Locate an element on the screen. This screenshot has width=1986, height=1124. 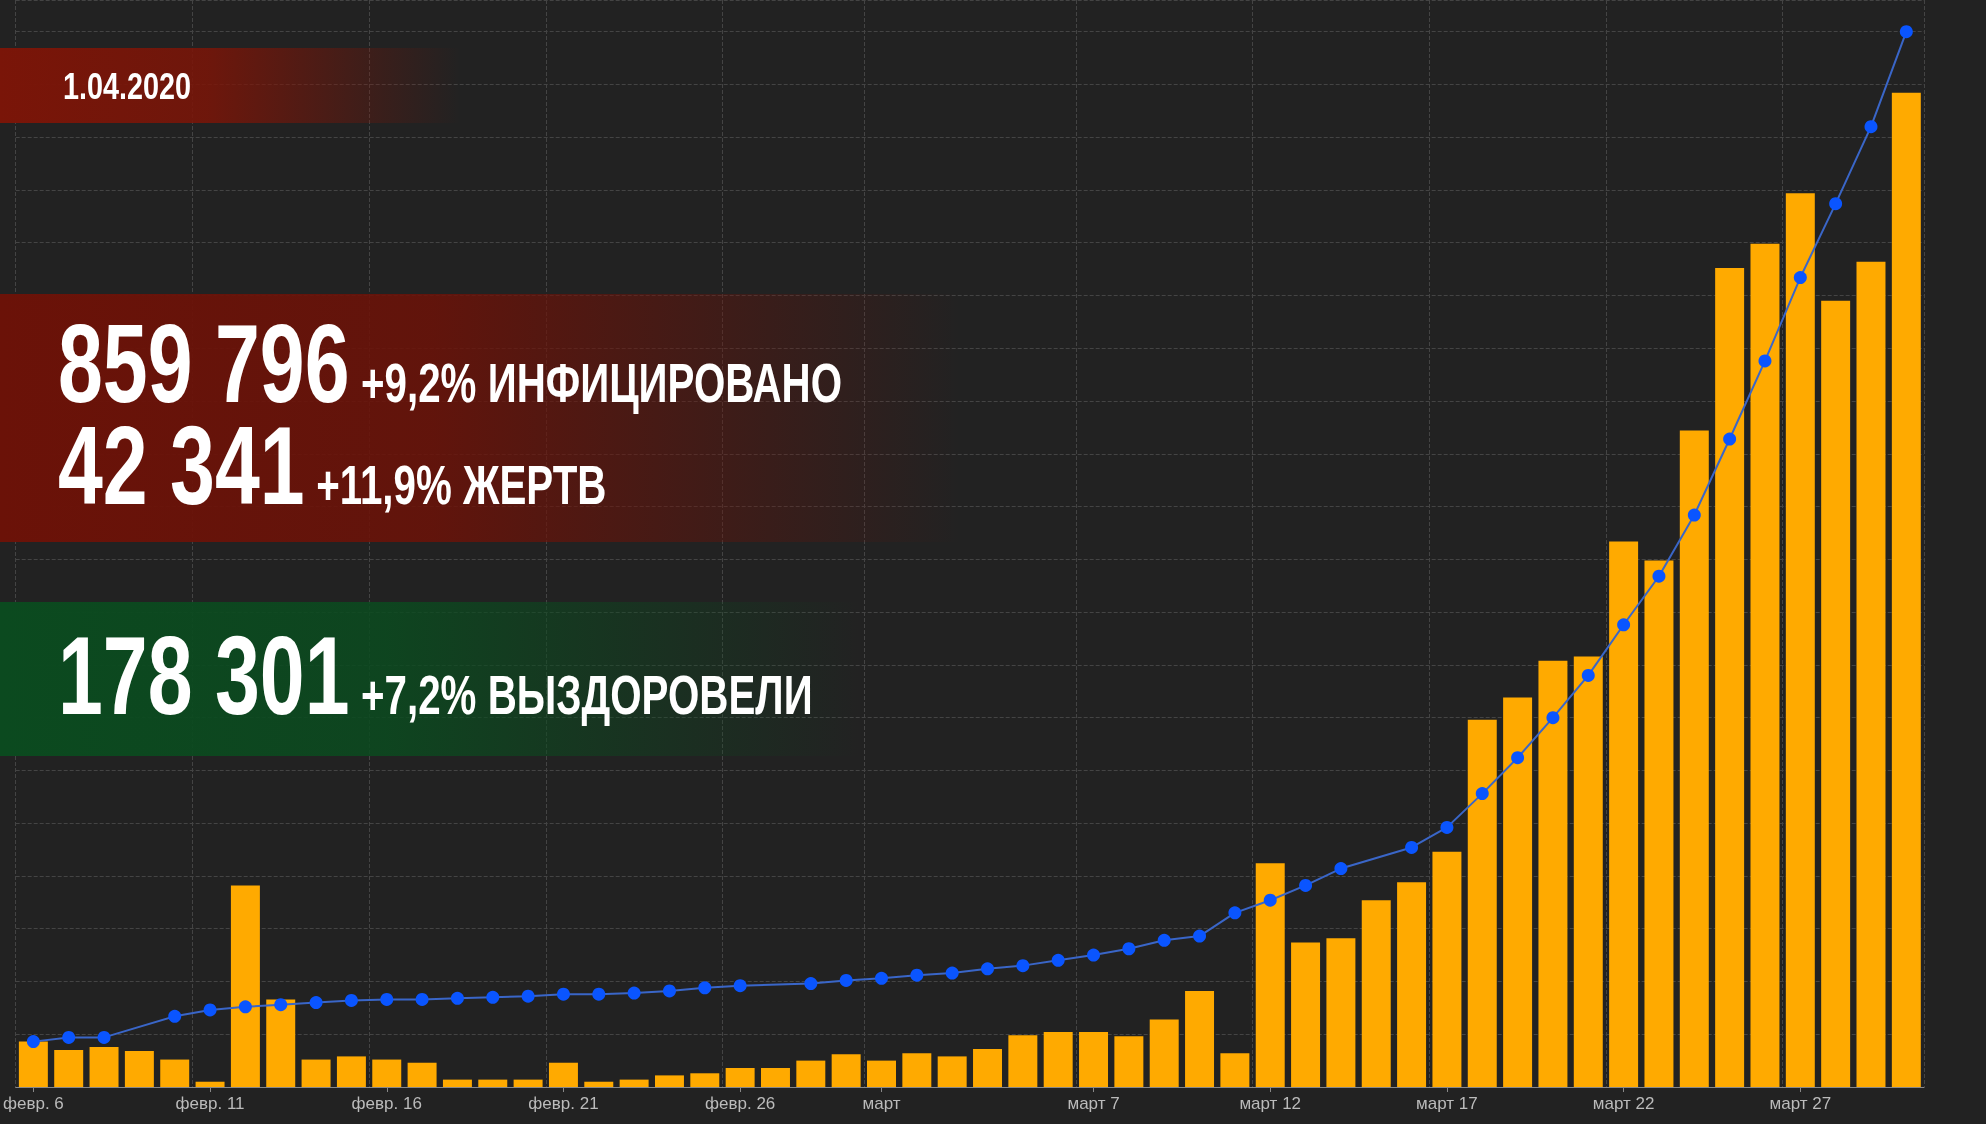
x-tick-label: февр. 26 is located at coordinates (740, 1103).